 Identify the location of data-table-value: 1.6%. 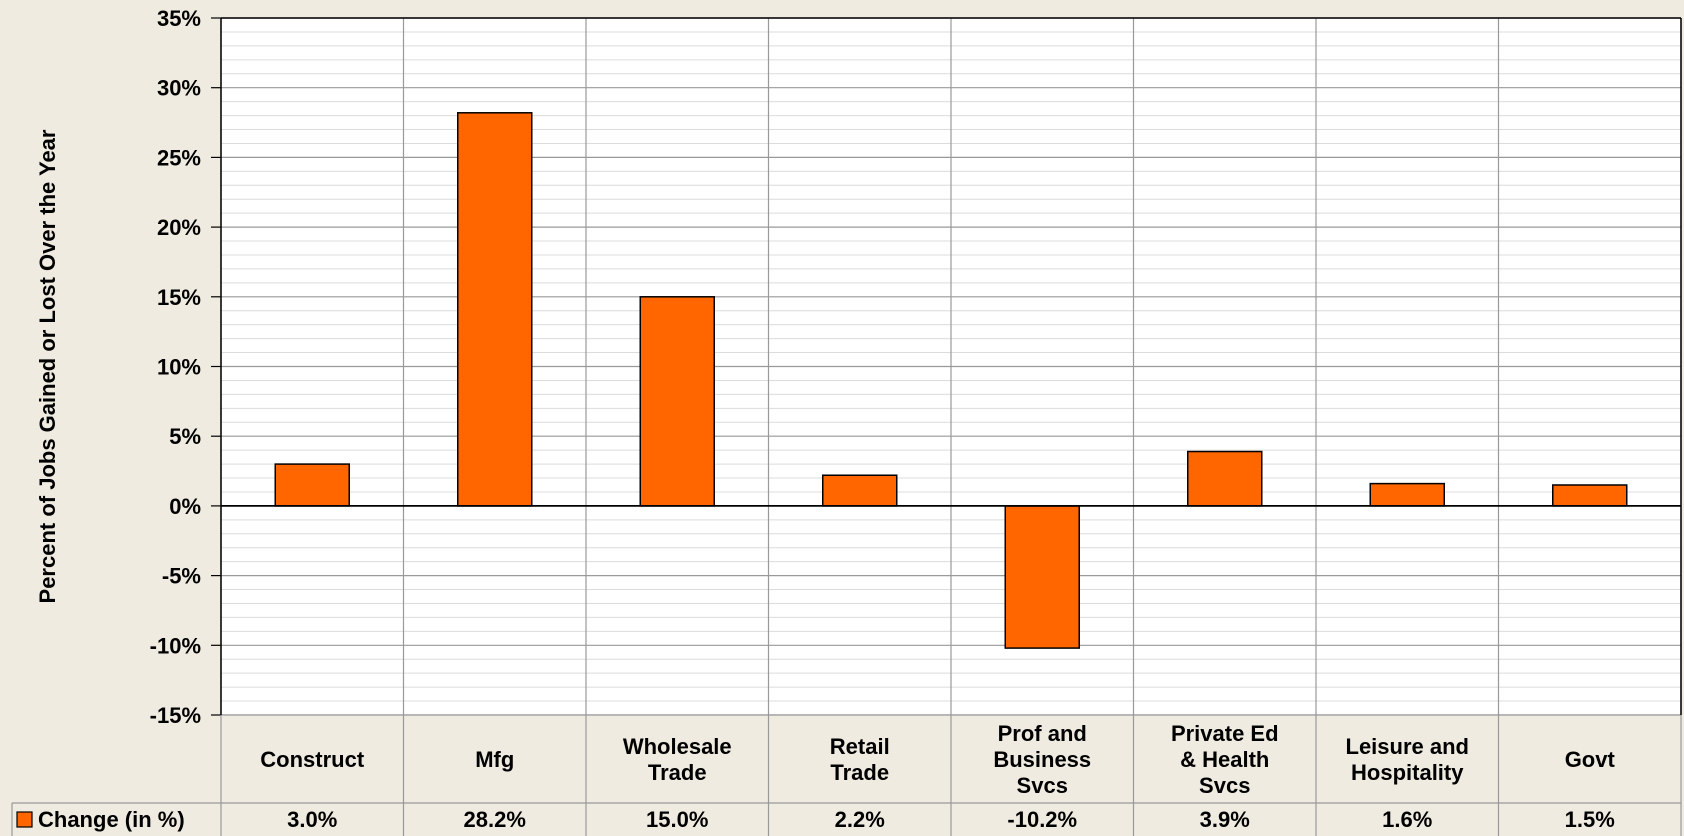
(1407, 819).